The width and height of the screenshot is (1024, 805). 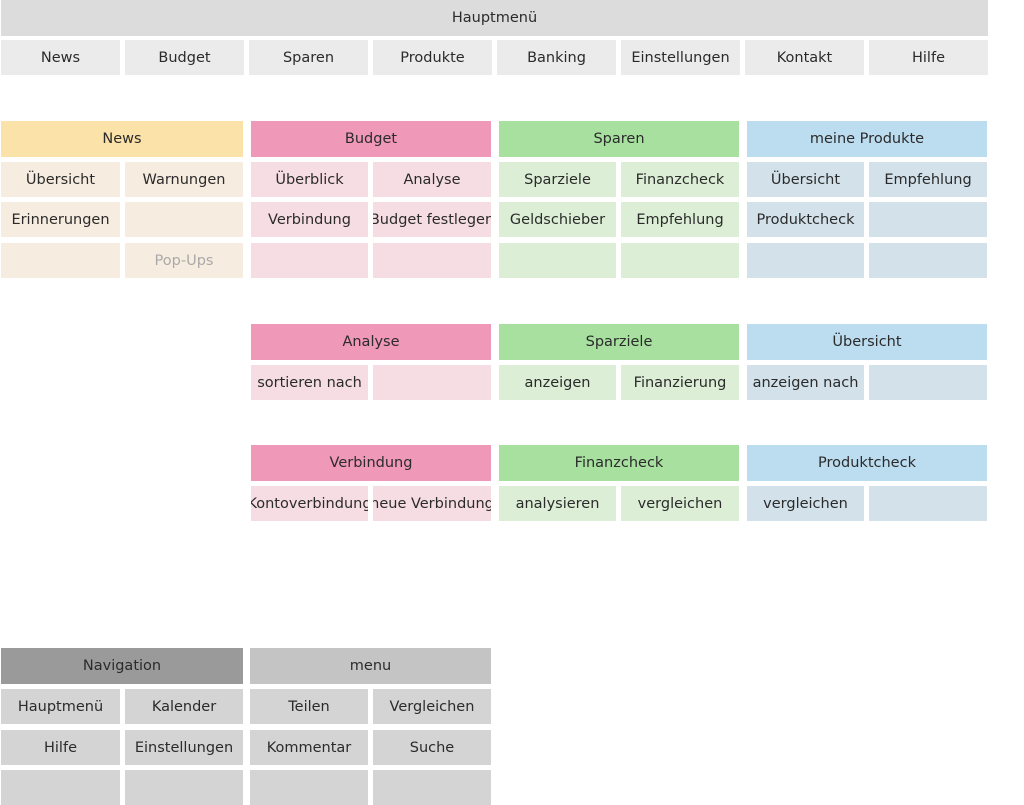 I want to click on sparziele-cell: anzeigen, so click(x=557, y=382).